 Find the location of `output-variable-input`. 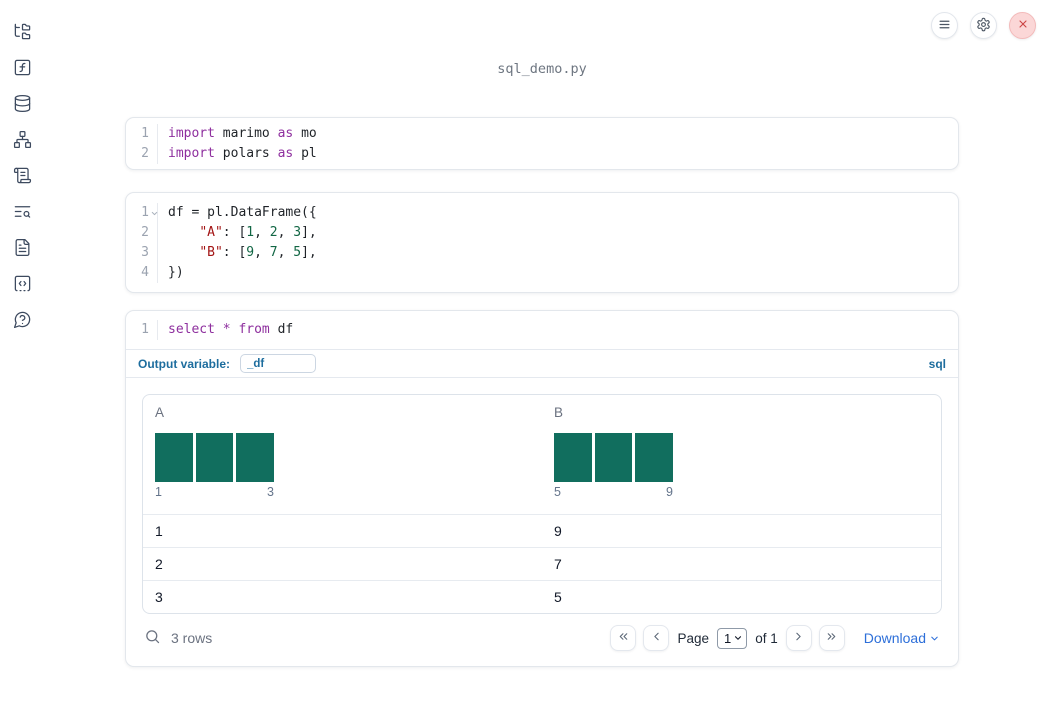

output-variable-input is located at coordinates (278, 363).